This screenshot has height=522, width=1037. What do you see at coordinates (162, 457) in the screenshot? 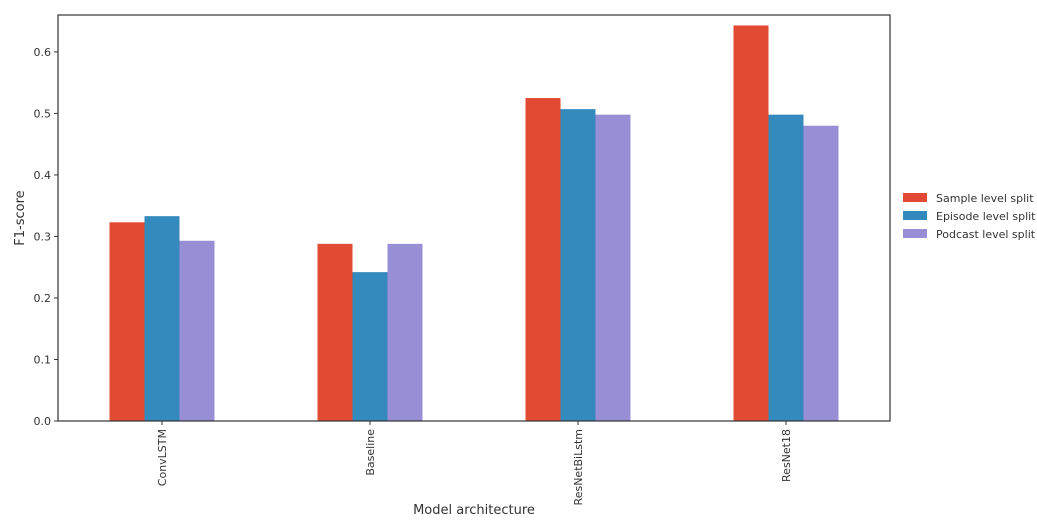
I see `x-tick-label: ConvLSTM` at bounding box center [162, 457].